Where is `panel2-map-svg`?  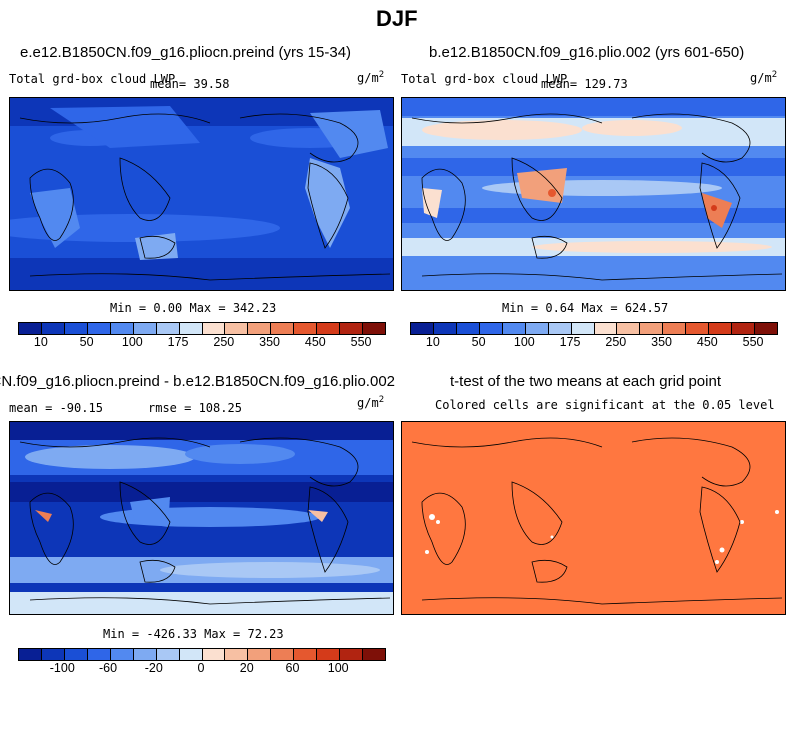
panel2-map-svg is located at coordinates (593, 194).